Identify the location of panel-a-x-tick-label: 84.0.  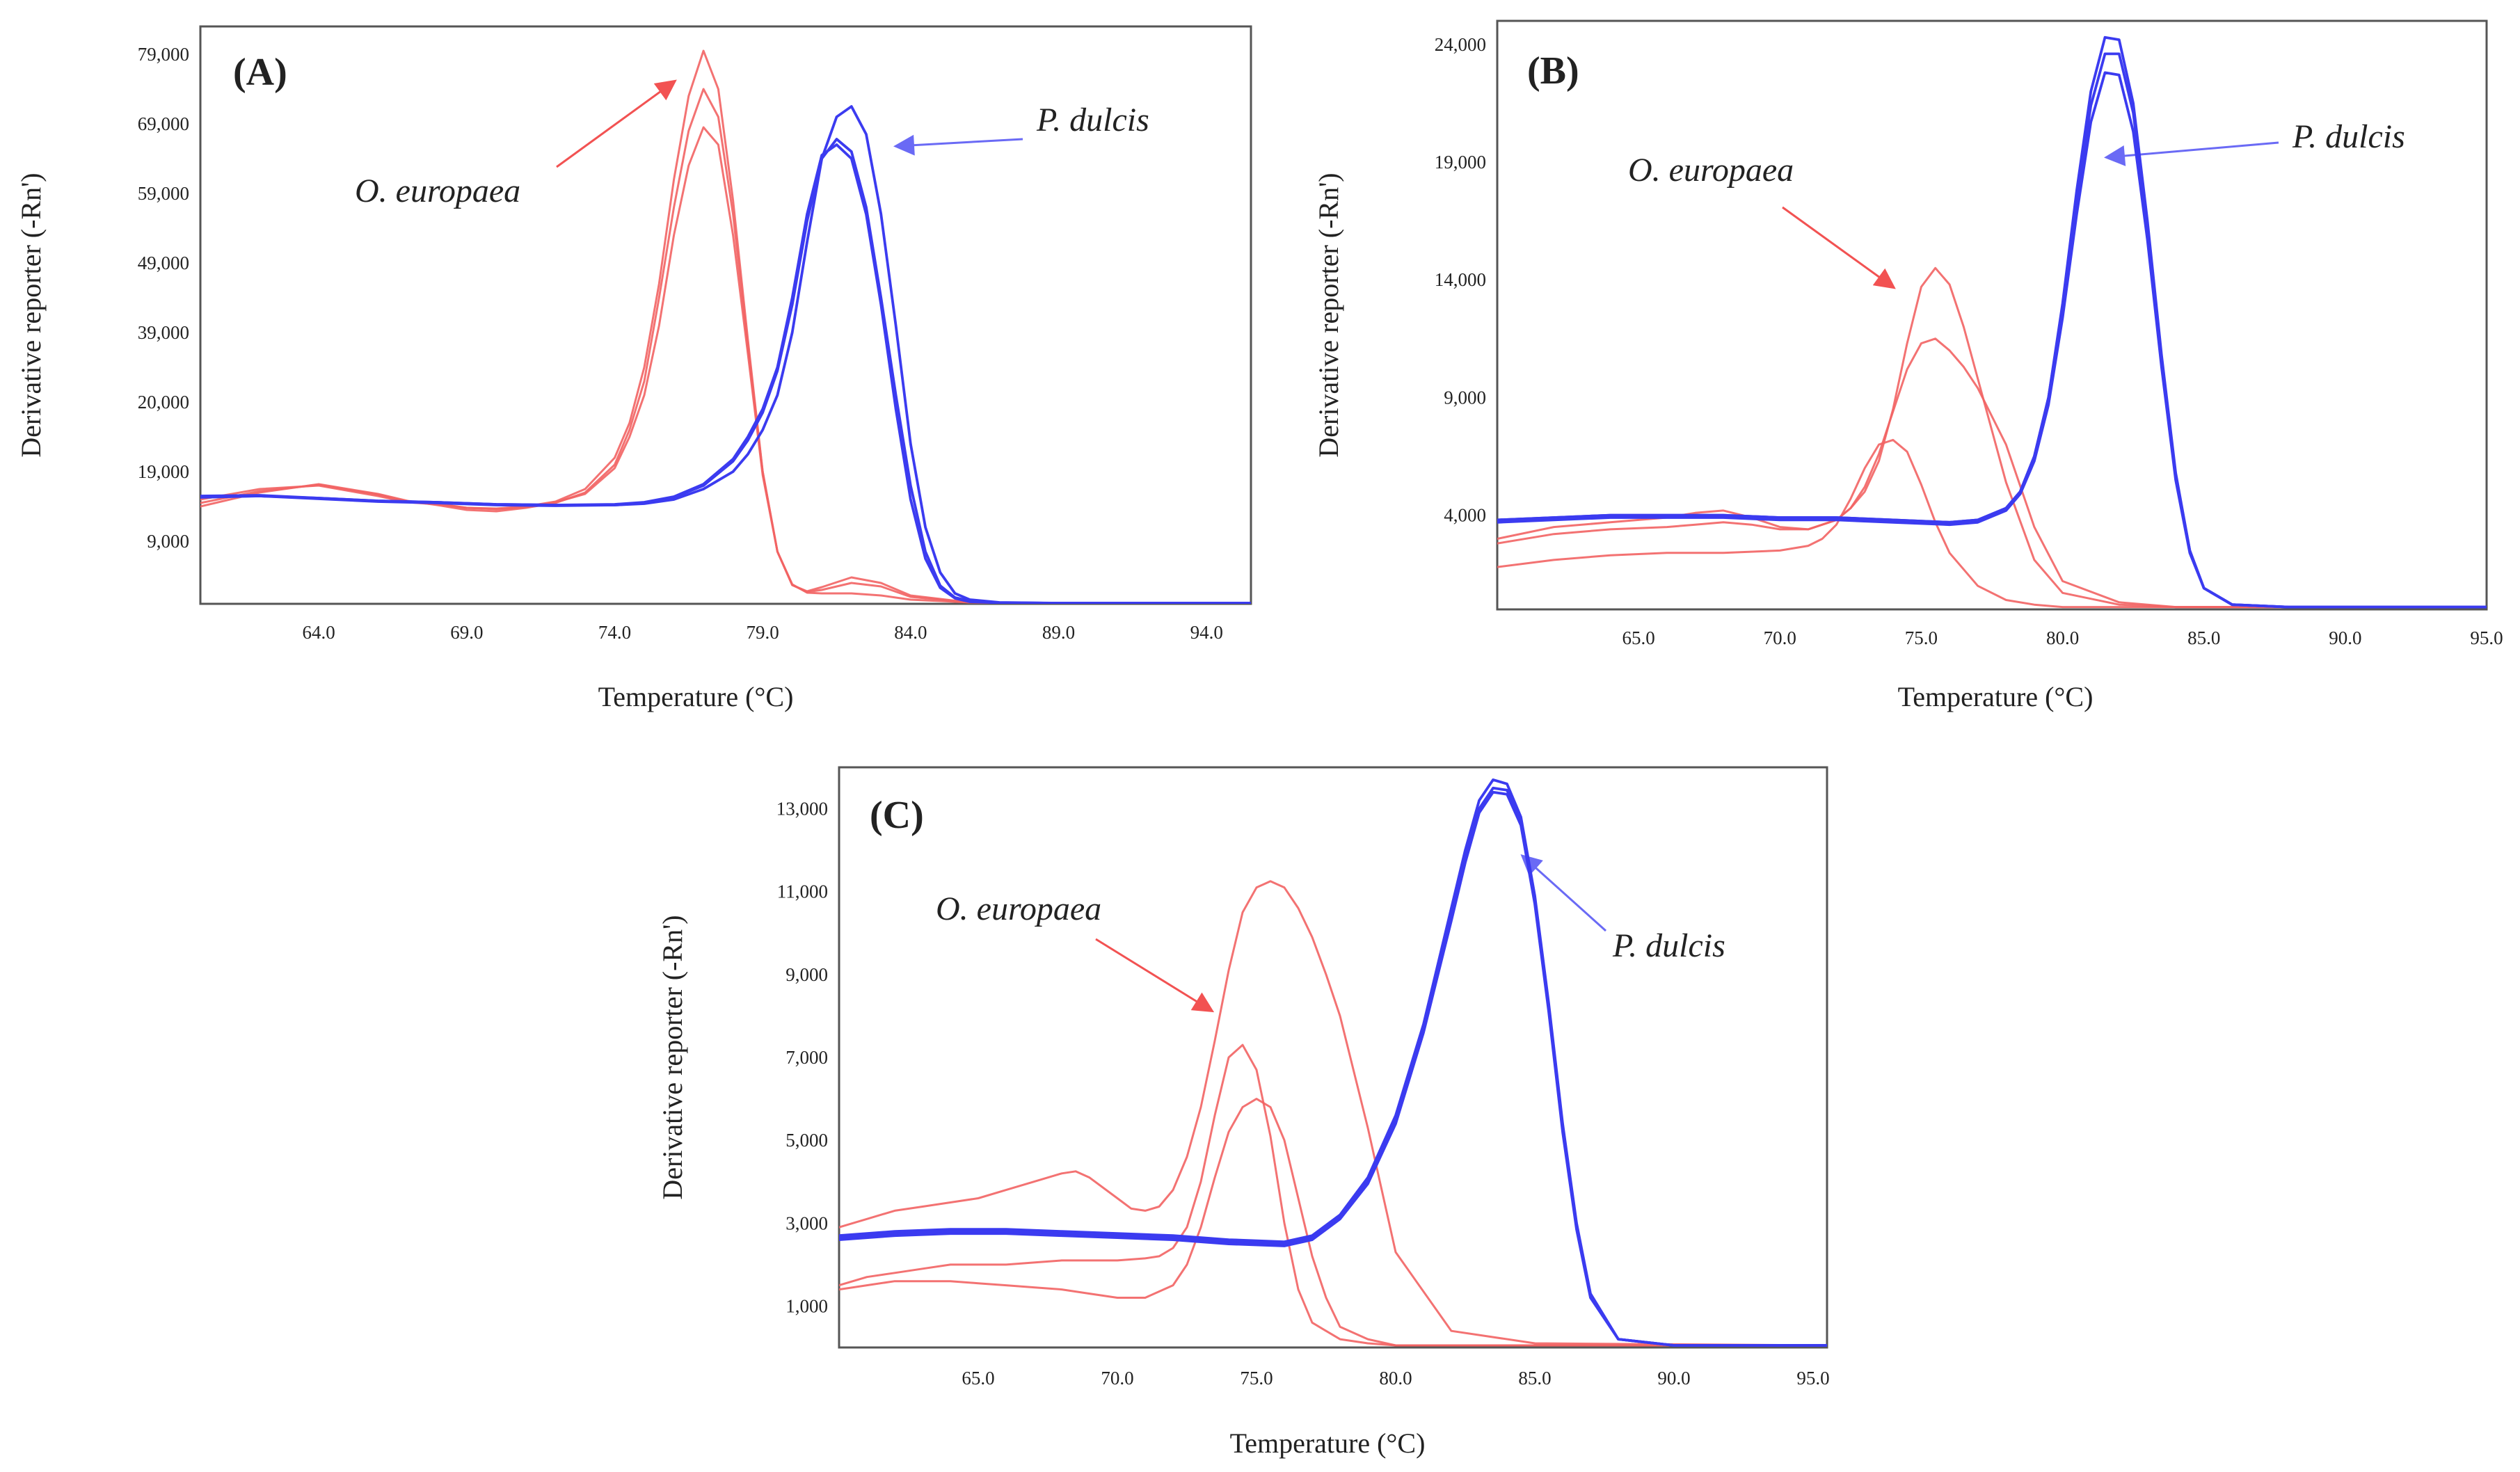
(910, 632).